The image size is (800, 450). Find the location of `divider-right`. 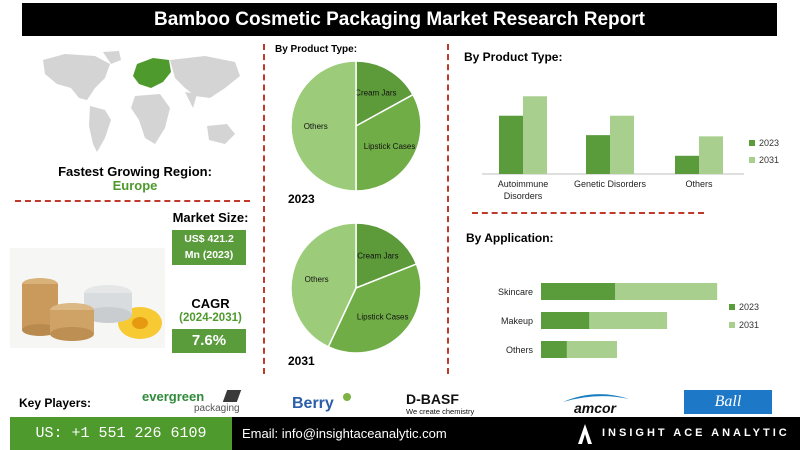

divider-right is located at coordinates (448, 209).